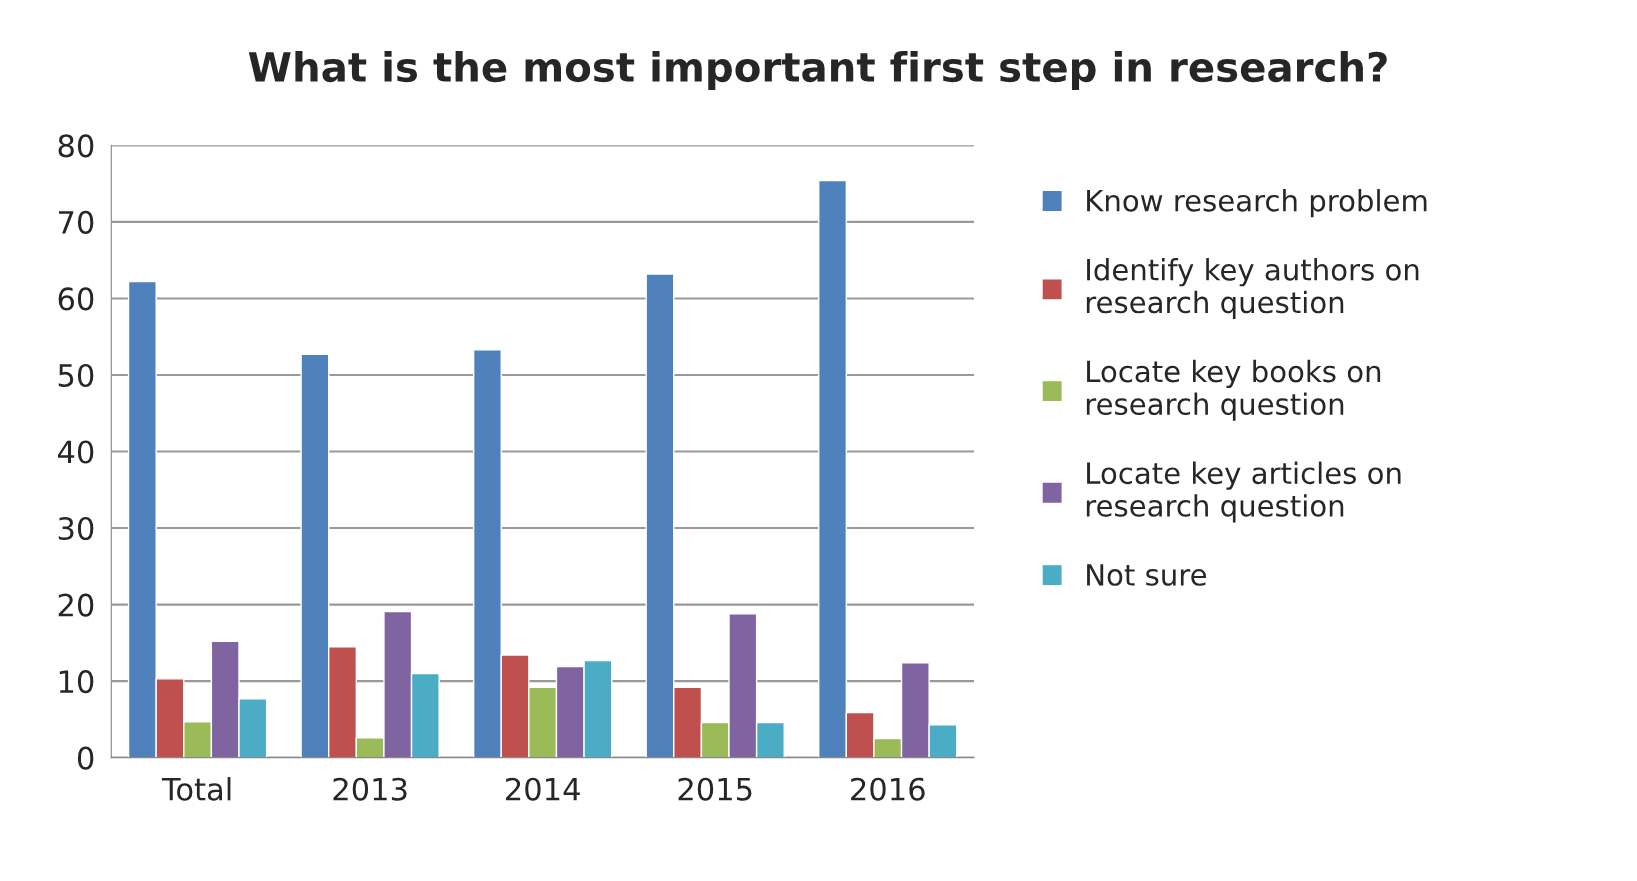  Describe the element at coordinates (75, 452) in the screenshot. I see `y-tick-label: 40` at that location.